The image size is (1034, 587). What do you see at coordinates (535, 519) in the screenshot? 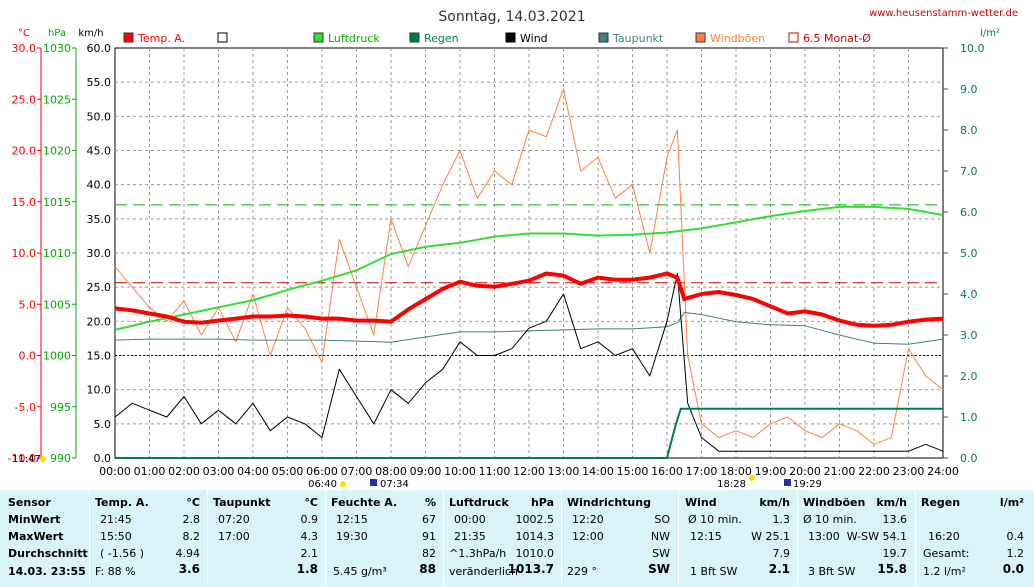
I see `pressure-min-value: 1002.5` at bounding box center [535, 519].